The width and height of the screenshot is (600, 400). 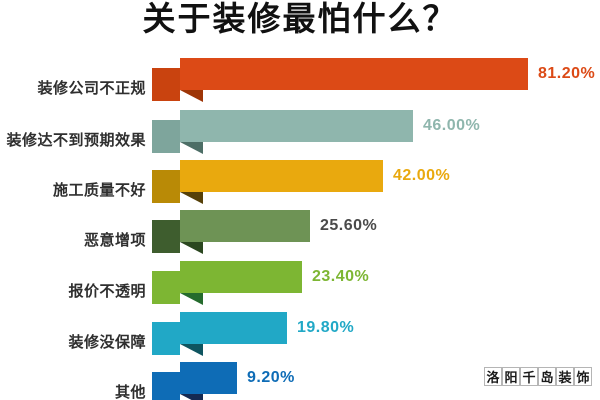 What do you see at coordinates (452, 125) in the screenshot?
I see `value-label: 46.00%` at bounding box center [452, 125].